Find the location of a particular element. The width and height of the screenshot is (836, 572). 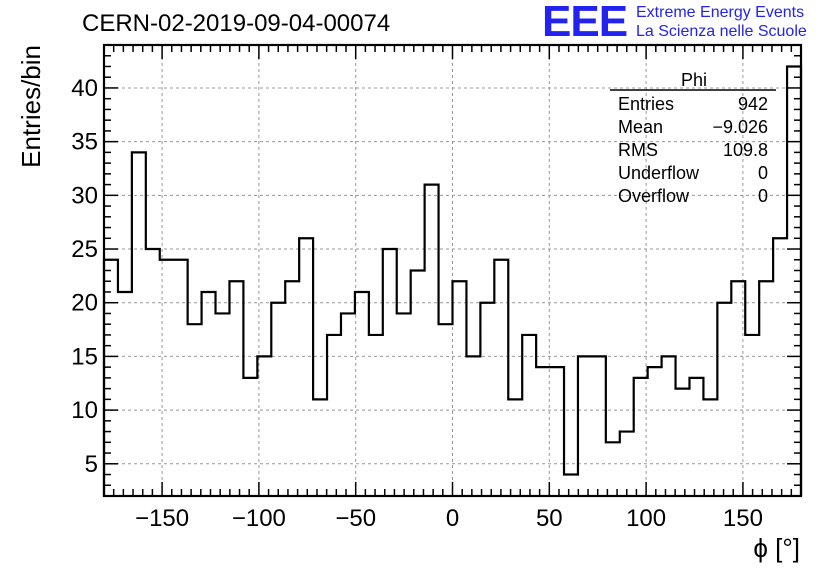

x-tick-labels: −150 −100 −50 0 50 100 150 is located at coordinates (449, 518).